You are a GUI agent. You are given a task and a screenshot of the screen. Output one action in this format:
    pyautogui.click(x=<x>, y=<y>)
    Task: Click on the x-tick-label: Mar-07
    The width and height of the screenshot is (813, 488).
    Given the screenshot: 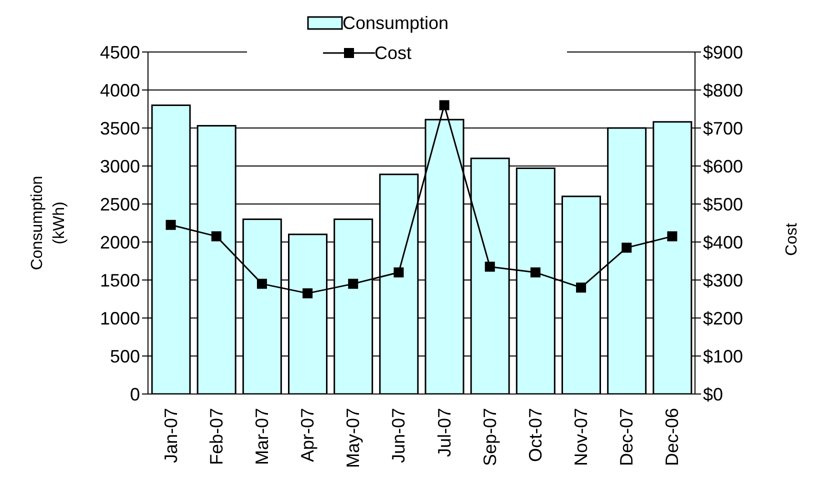 What is the action you would take?
    pyautogui.click(x=262, y=437)
    